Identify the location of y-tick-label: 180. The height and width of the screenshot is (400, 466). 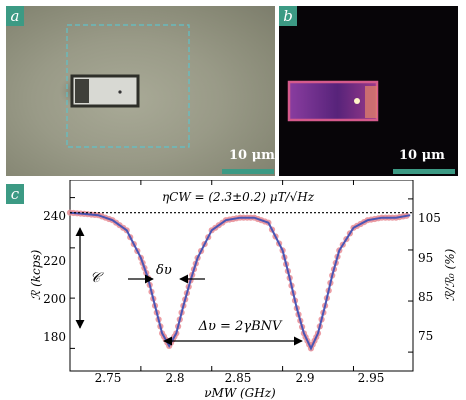
(54, 337).